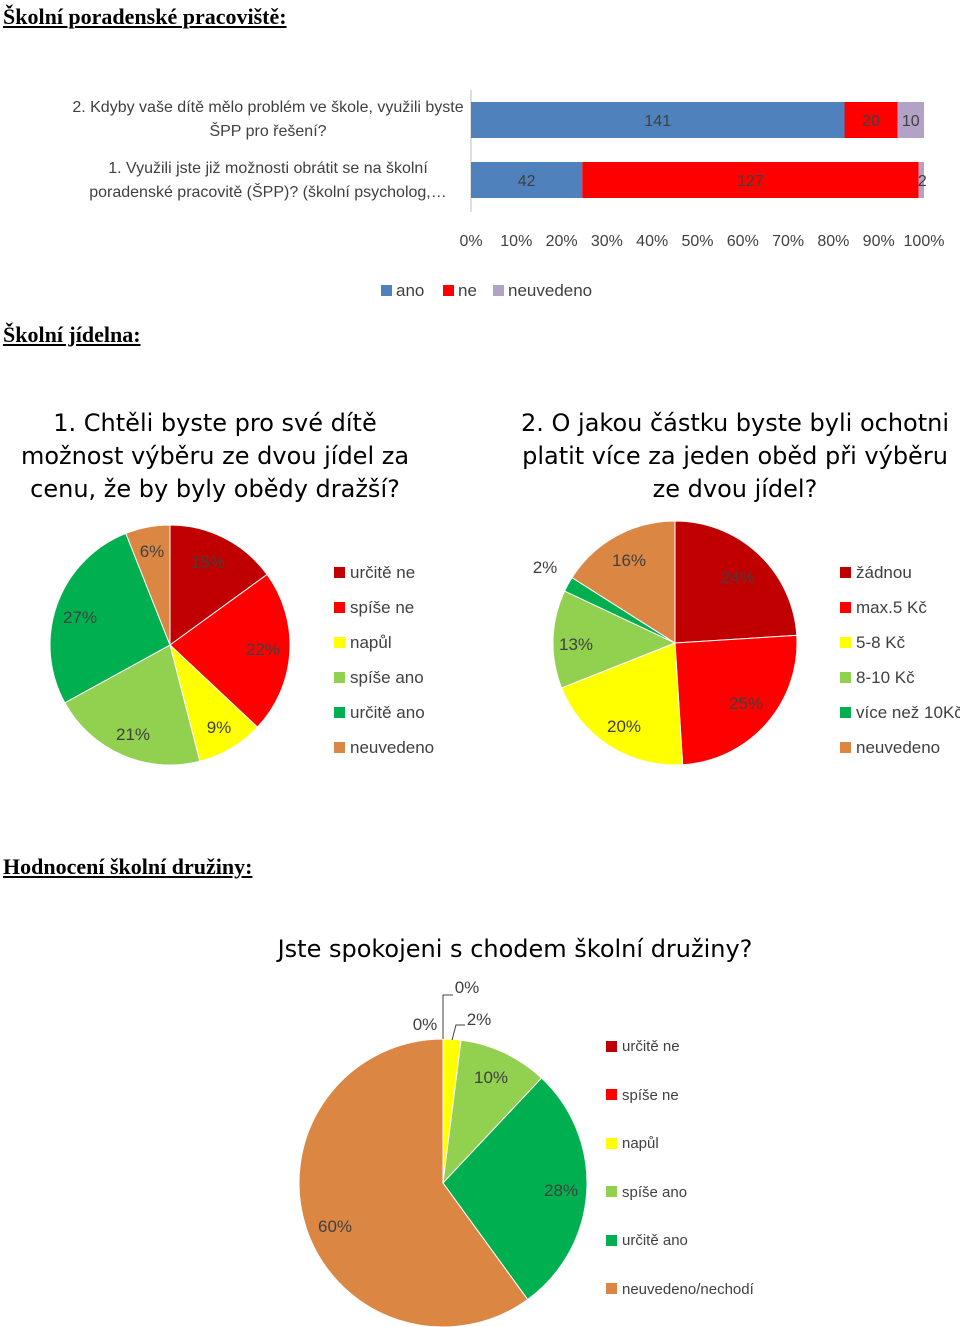 This screenshot has width=960, height=1327. What do you see at coordinates (911, 121) in the screenshot?
I see `bar-data-label: 10` at bounding box center [911, 121].